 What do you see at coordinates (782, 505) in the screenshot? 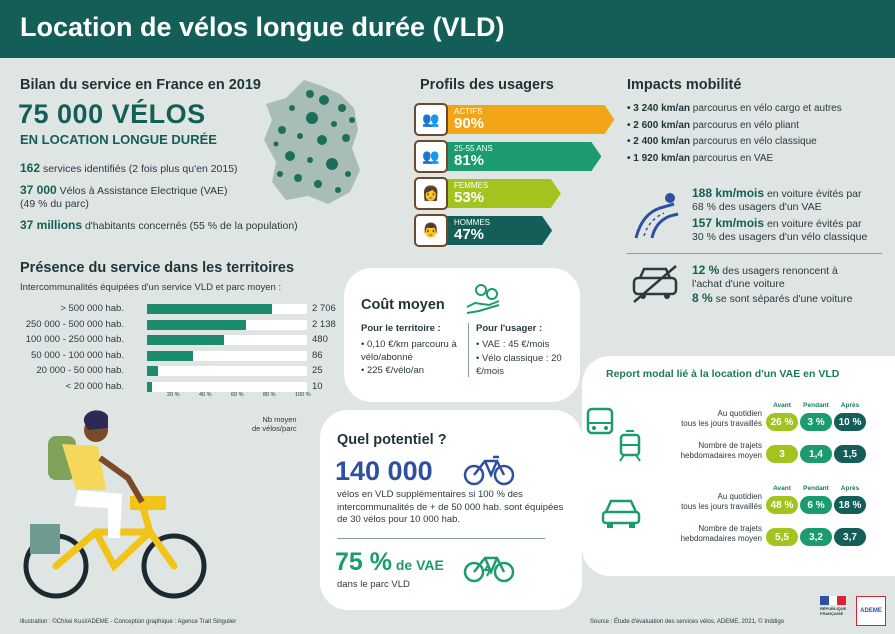
I see `report-value-pill: 48 %` at bounding box center [782, 505].